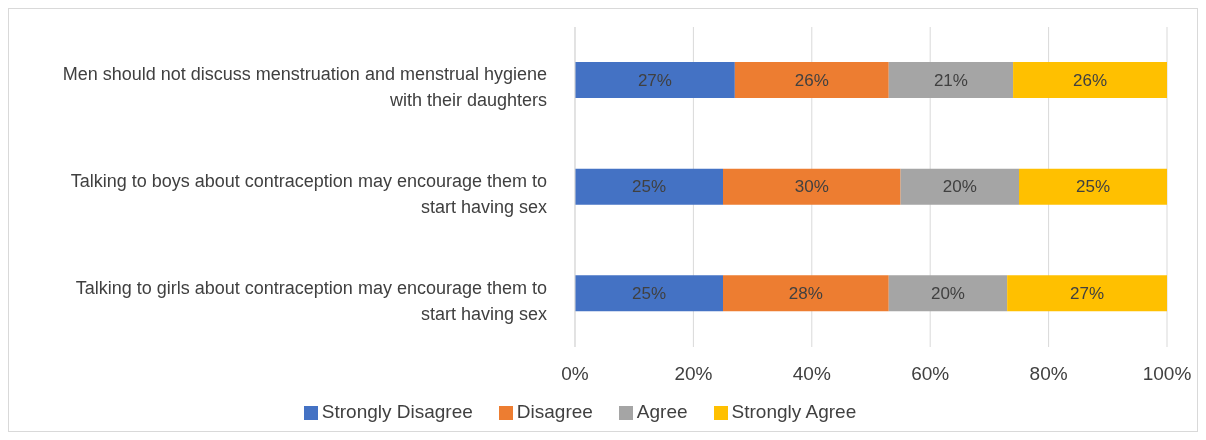 This screenshot has height=440, width=1206. What do you see at coordinates (554, 411) in the screenshot?
I see `legend-label: Disagree` at bounding box center [554, 411].